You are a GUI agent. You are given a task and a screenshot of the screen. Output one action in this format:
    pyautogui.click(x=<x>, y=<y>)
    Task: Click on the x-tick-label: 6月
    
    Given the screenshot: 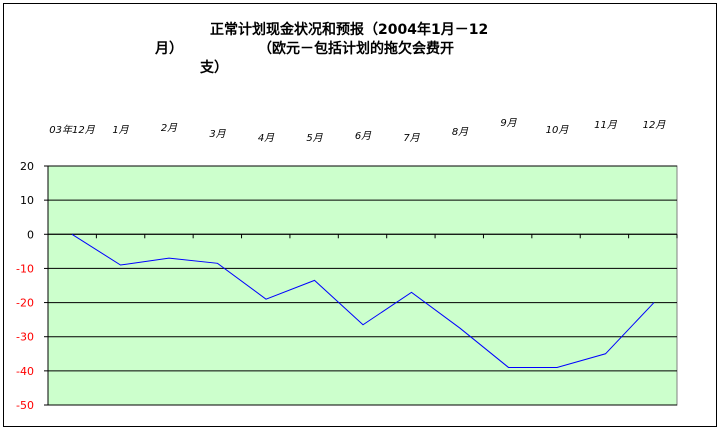 What is the action you would take?
    pyautogui.click(x=363, y=136)
    